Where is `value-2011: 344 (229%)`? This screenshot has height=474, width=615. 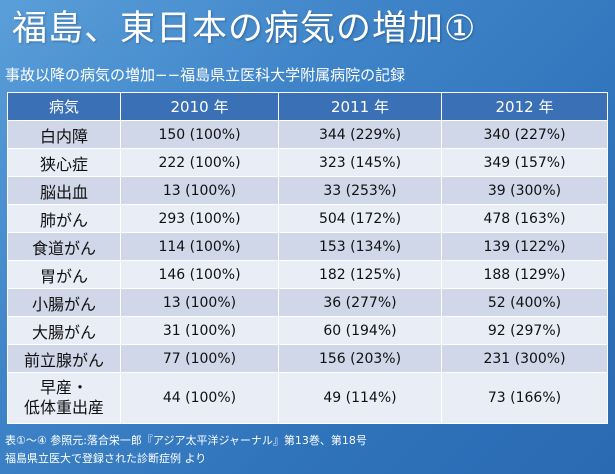 value-2011: 344 (229%) is located at coordinates (360, 134).